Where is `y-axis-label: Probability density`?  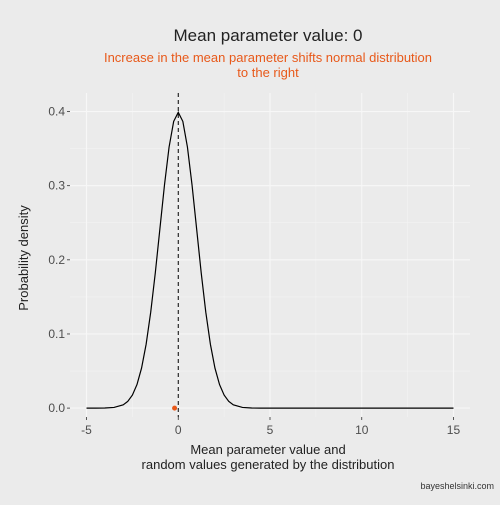
y-axis-label: Probability density is located at coordinates (23, 258).